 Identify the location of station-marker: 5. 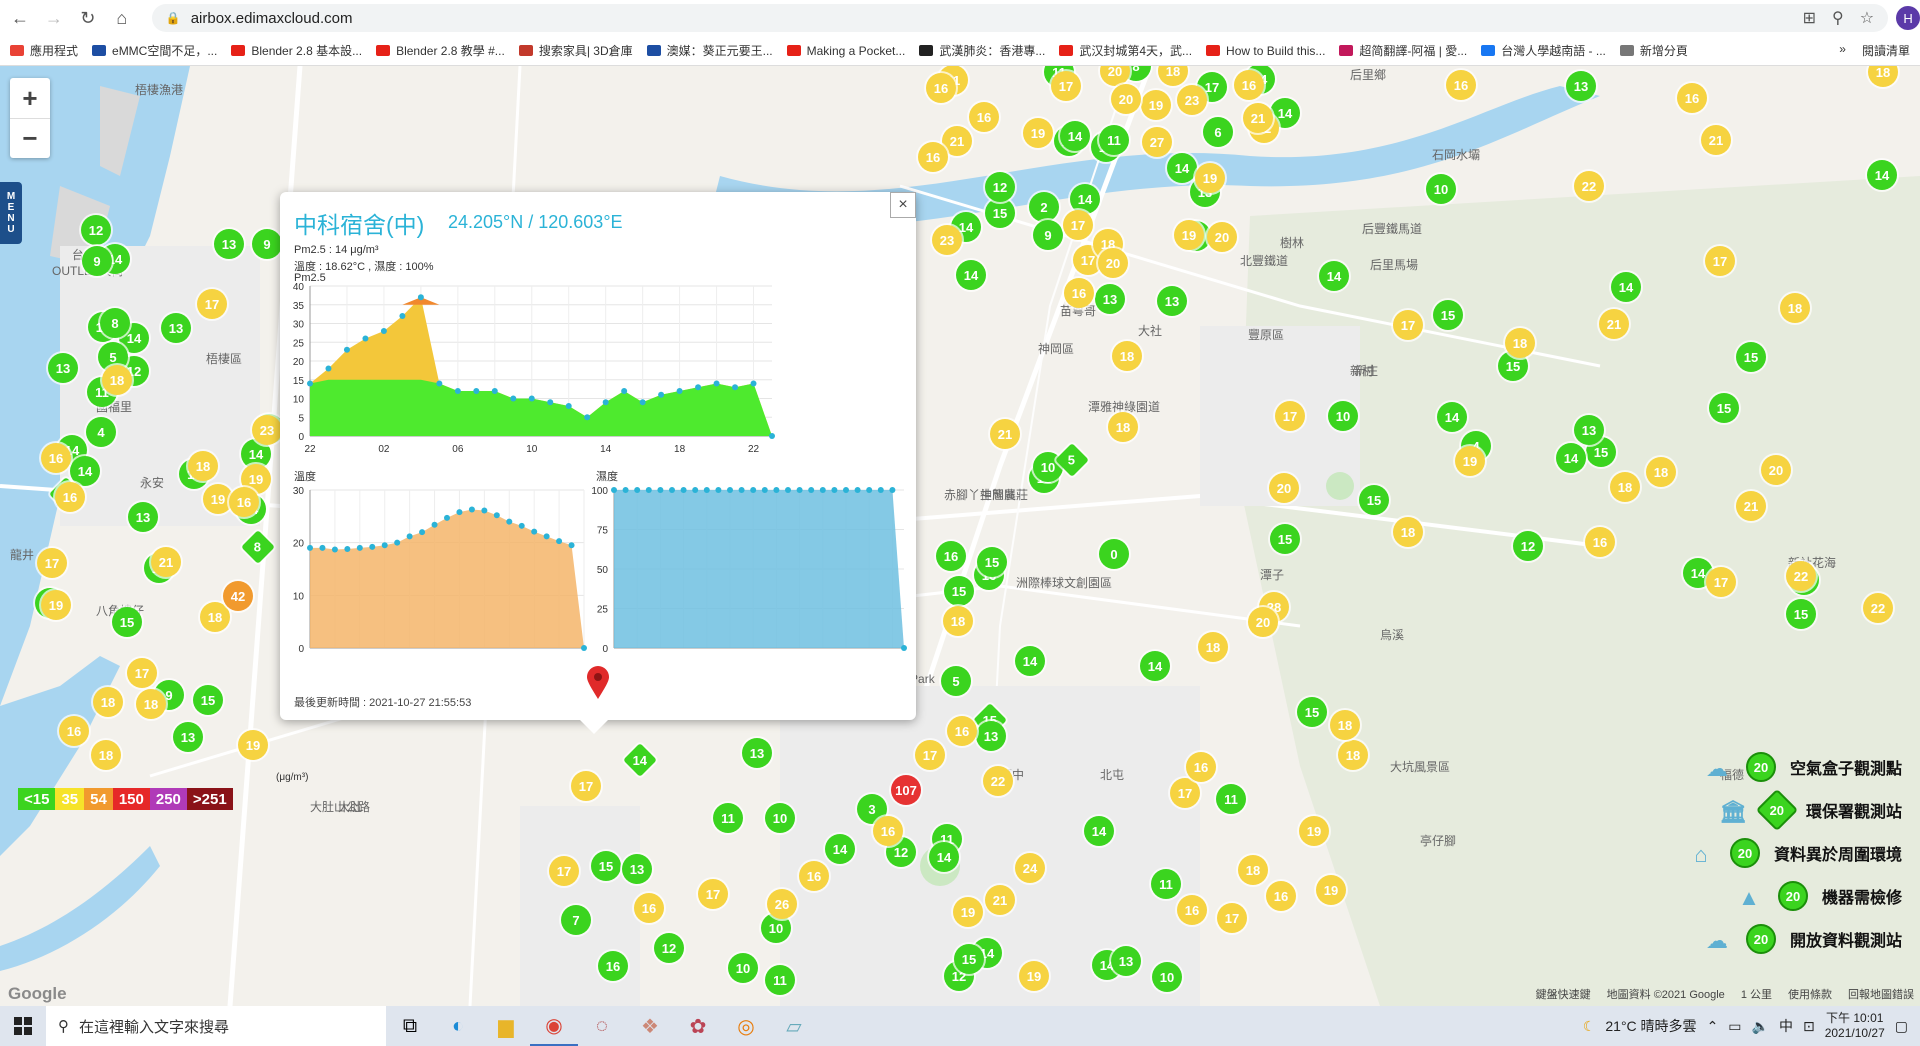
(956, 681).